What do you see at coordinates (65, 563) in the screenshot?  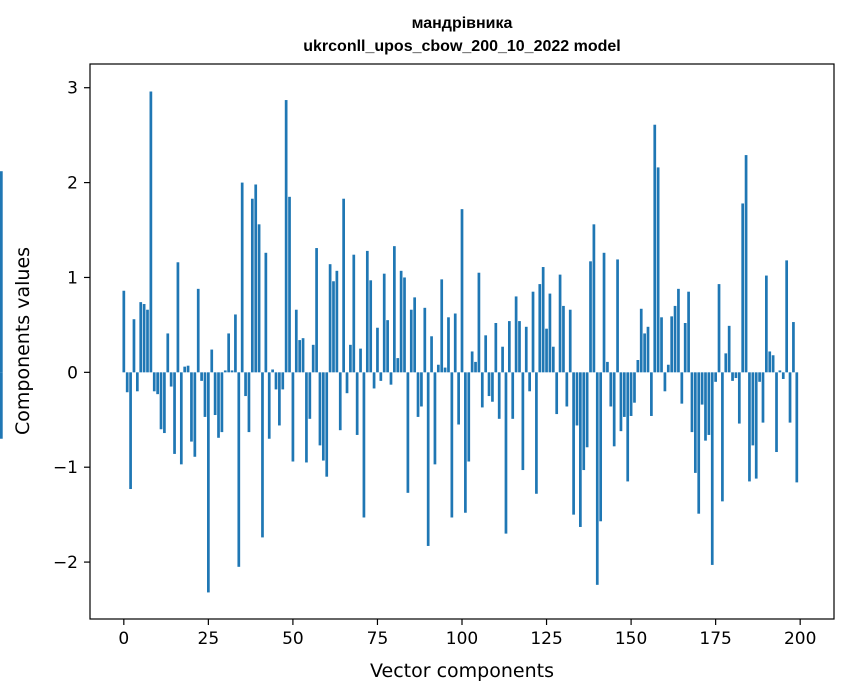 I see `y-tick-label: −2` at bounding box center [65, 563].